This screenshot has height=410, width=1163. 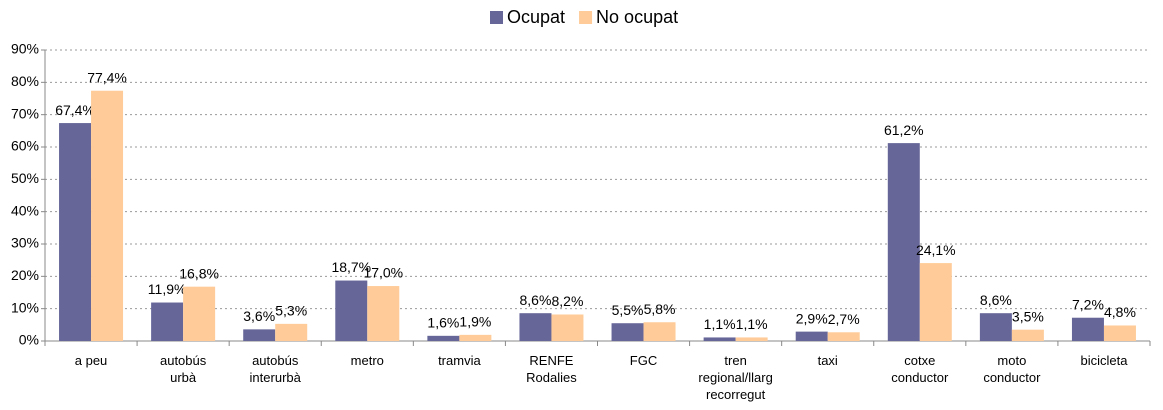 What do you see at coordinates (351, 267) in the screenshot?
I see `value-label: 18,7%` at bounding box center [351, 267].